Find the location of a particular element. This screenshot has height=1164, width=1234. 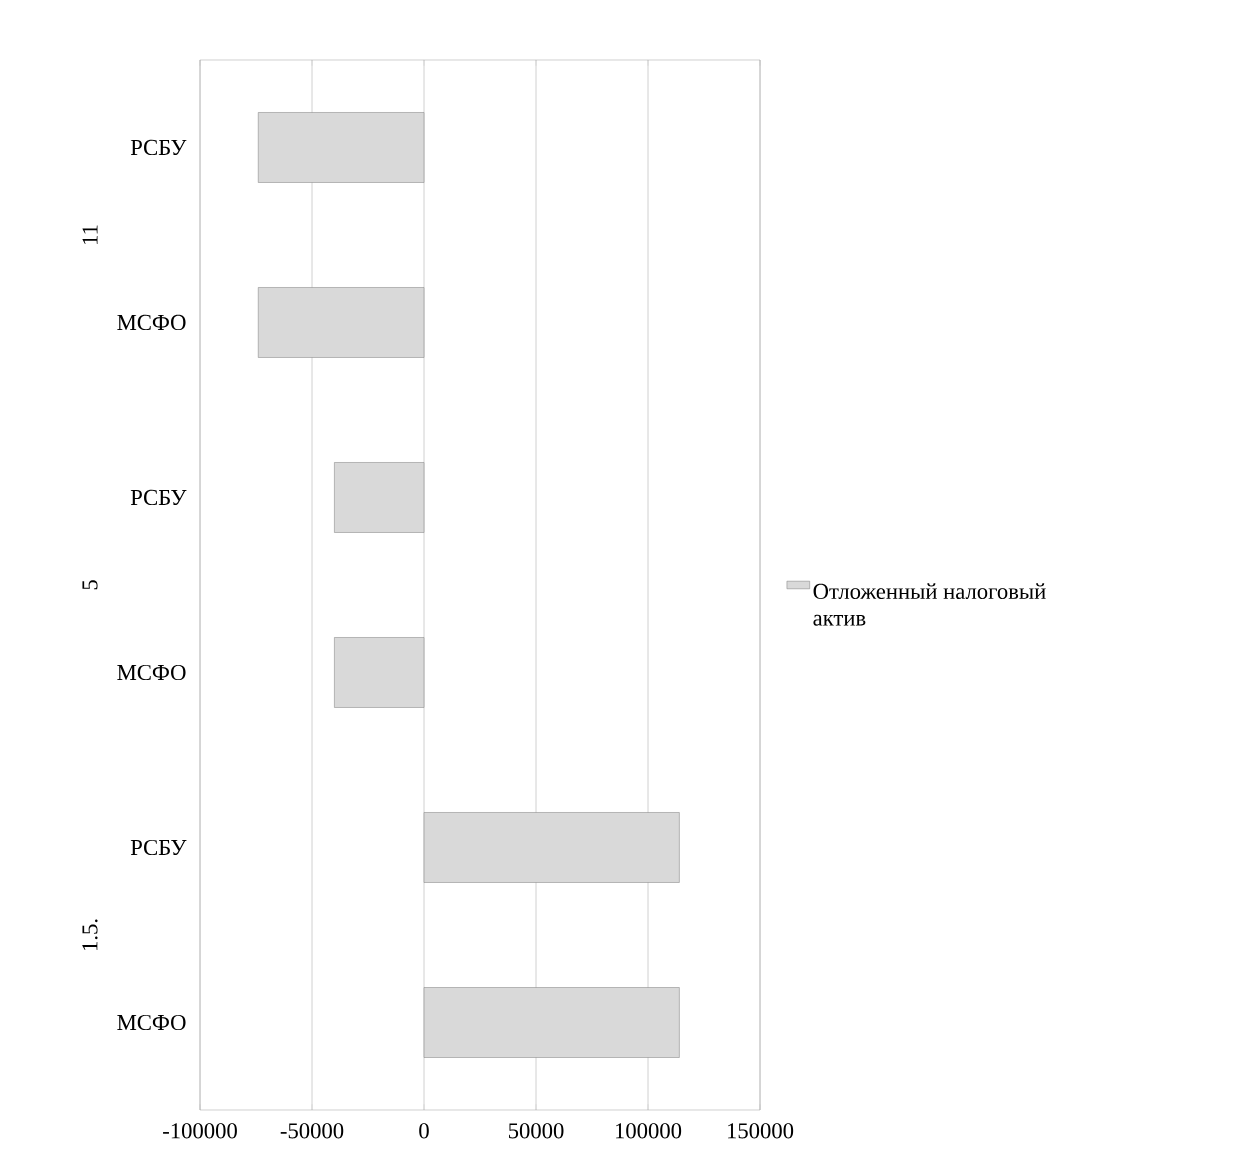

text: 1.5. is located at coordinates (90, 935).